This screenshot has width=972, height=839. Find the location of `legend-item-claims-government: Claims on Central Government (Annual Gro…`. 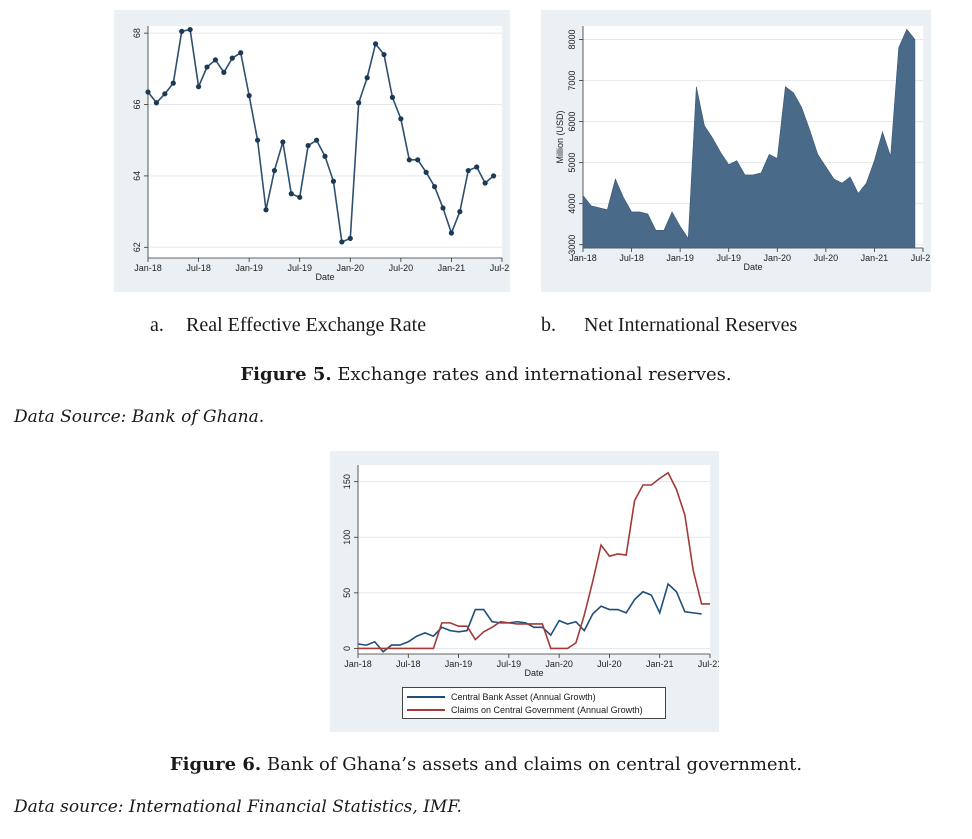

legend-item-claims-government: Claims on Central Government (Annual Gro… is located at coordinates (525, 710).